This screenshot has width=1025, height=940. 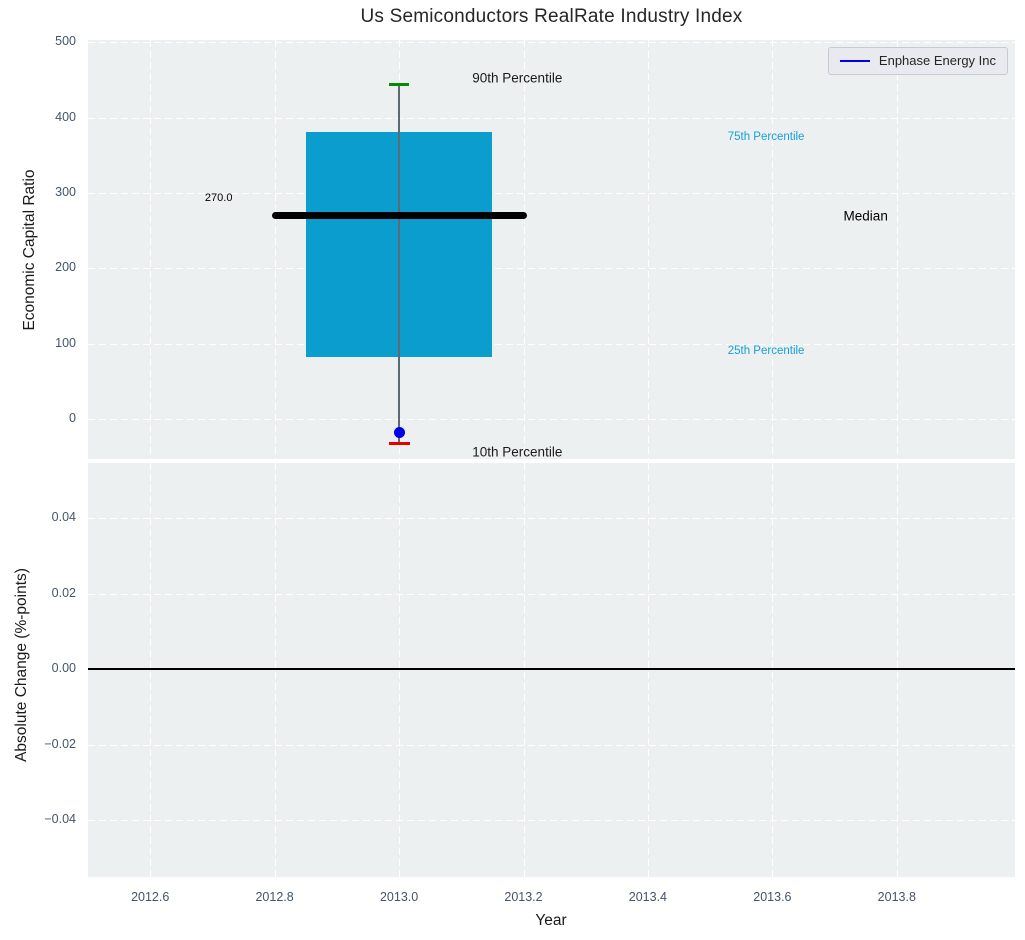 What do you see at coordinates (65, 192) in the screenshot?
I see `y-tick-label: 300` at bounding box center [65, 192].